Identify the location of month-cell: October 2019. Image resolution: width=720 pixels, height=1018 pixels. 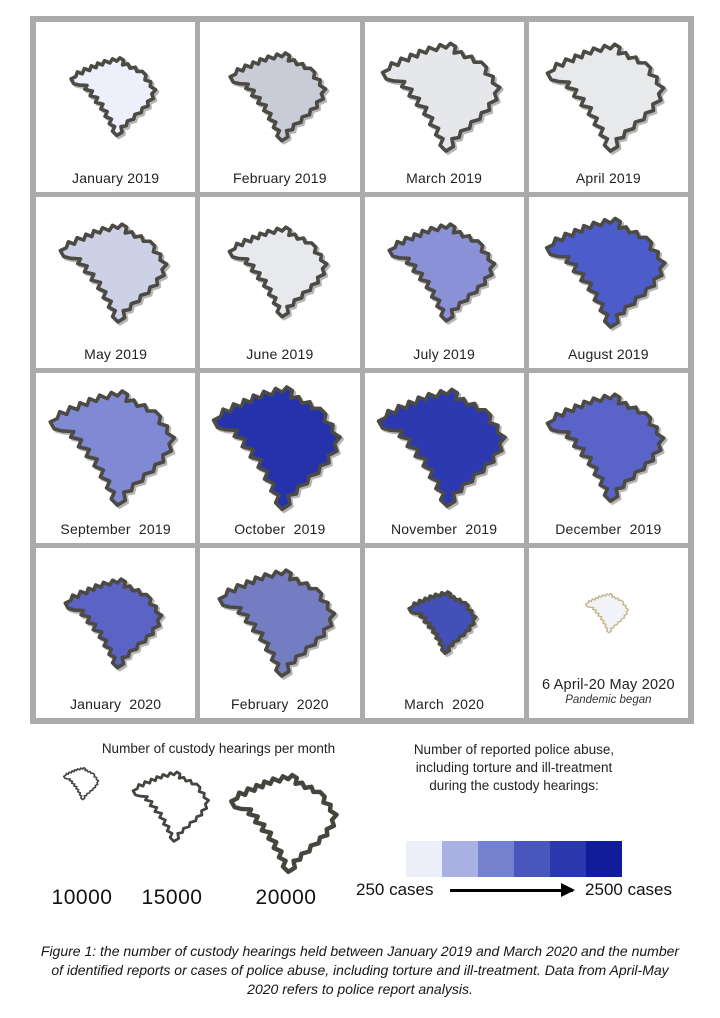
(280, 457).